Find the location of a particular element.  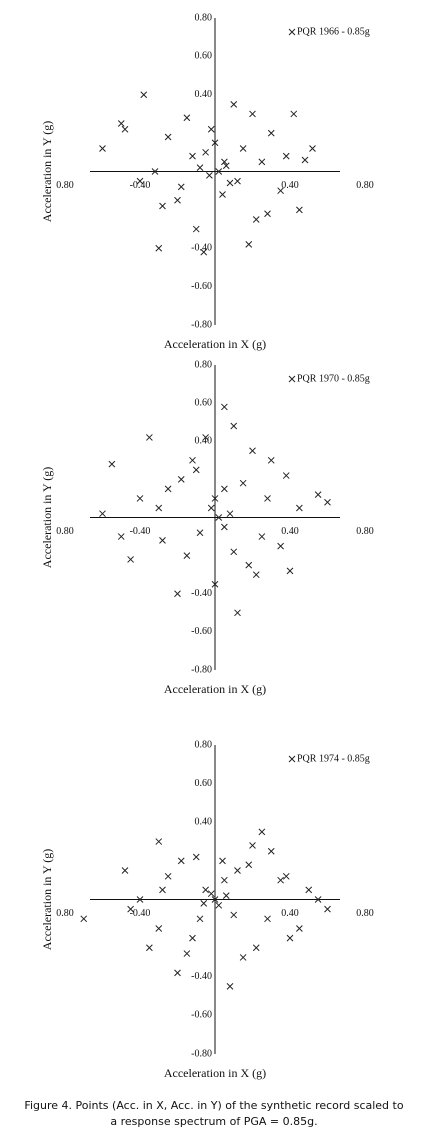

y-axis-title: Acceleration in Y (g) is located at coordinates (47, 899).